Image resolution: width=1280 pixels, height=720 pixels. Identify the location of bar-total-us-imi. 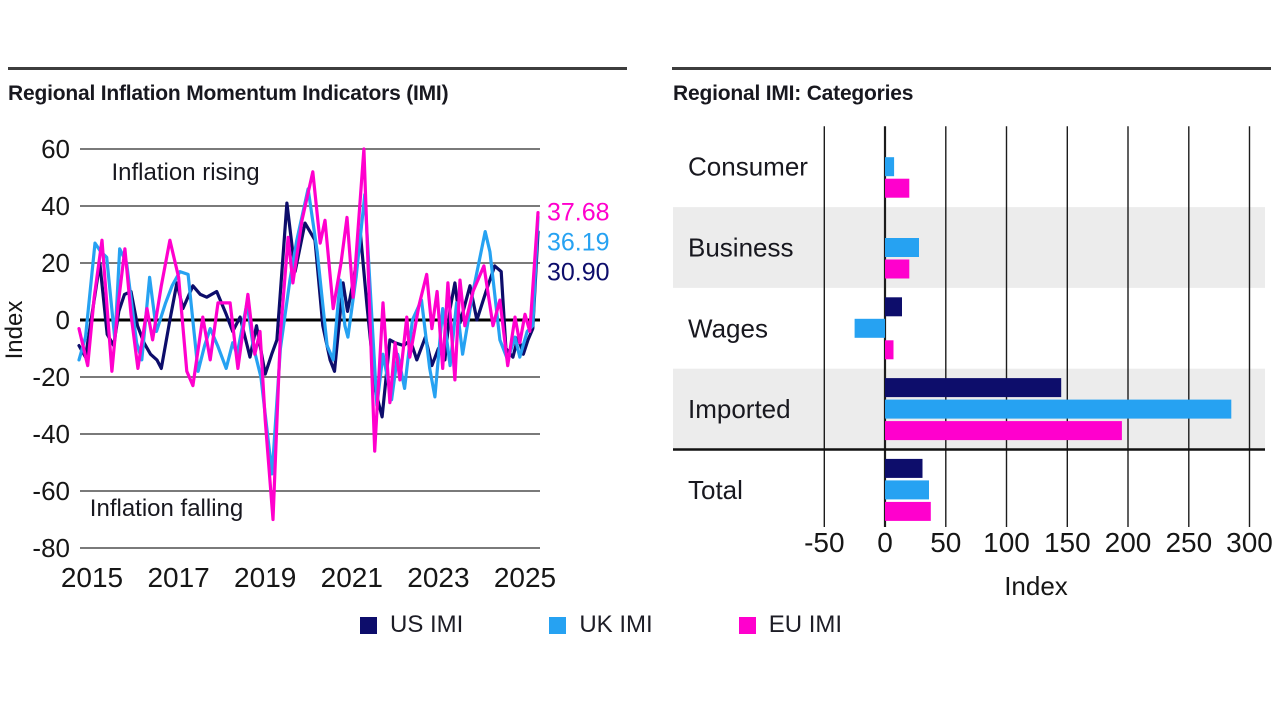
(904, 468).